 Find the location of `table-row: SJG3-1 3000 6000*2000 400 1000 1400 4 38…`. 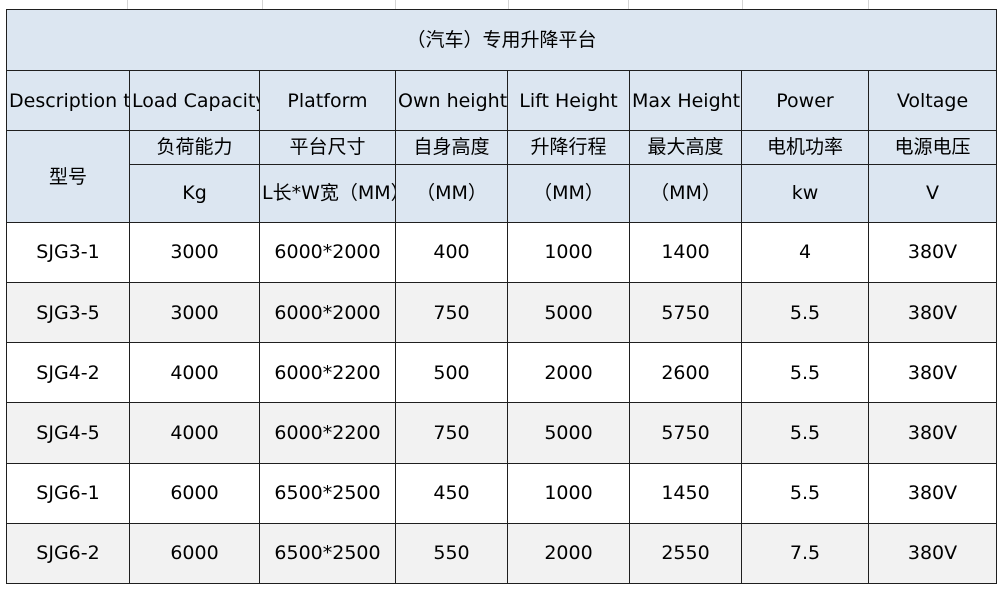

table-row: SJG3-1 3000 6000*2000 400 1000 1400 4 38… is located at coordinates (502, 252).